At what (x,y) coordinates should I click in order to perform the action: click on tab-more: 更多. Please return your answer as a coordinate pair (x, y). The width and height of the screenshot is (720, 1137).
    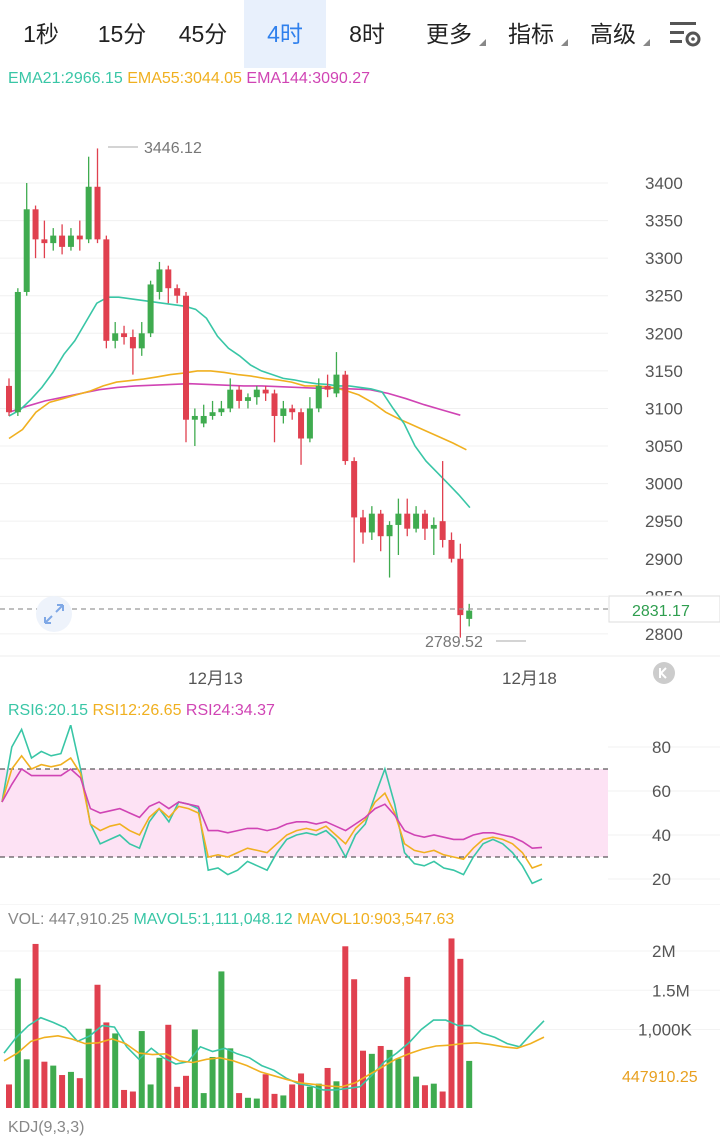
    Looking at the image, I should click on (449, 34).